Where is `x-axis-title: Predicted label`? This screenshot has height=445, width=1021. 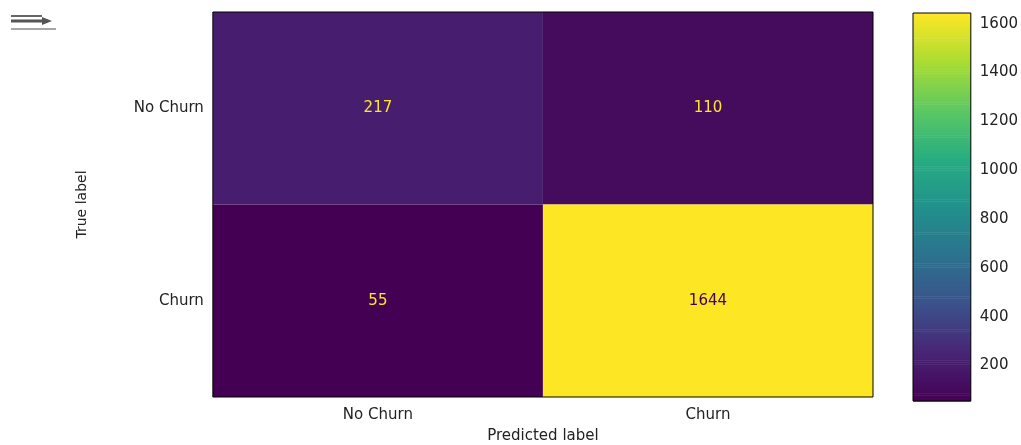
x-axis-title: Predicted label is located at coordinates (543, 434).